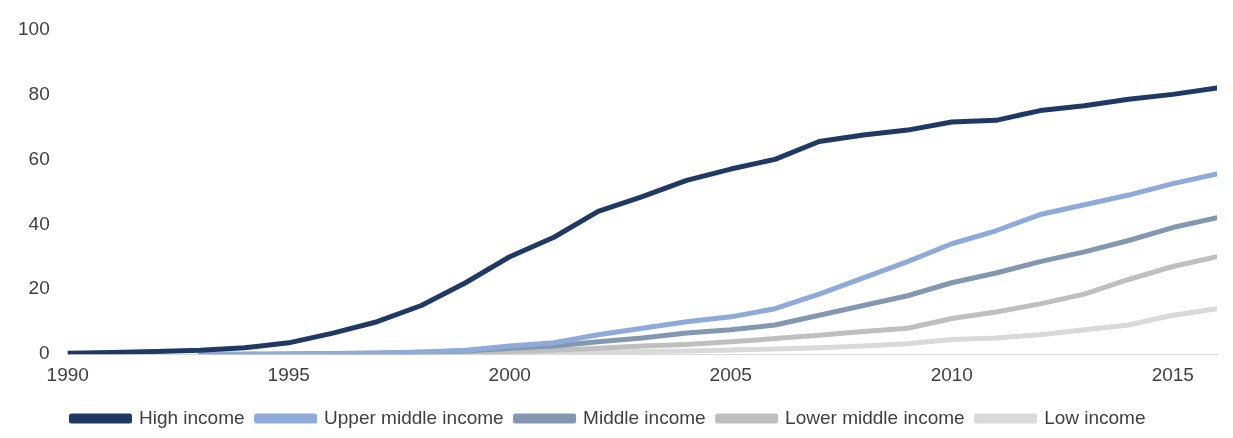 Image resolution: width=1233 pixels, height=438 pixels. I want to click on legend-label: Lower middle income, so click(875, 417).